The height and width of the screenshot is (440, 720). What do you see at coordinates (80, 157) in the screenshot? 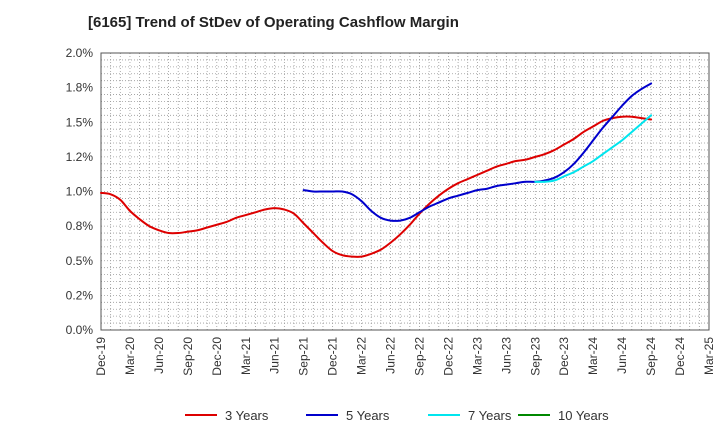
I see `y-tick-label: 1.2%` at bounding box center [80, 157].